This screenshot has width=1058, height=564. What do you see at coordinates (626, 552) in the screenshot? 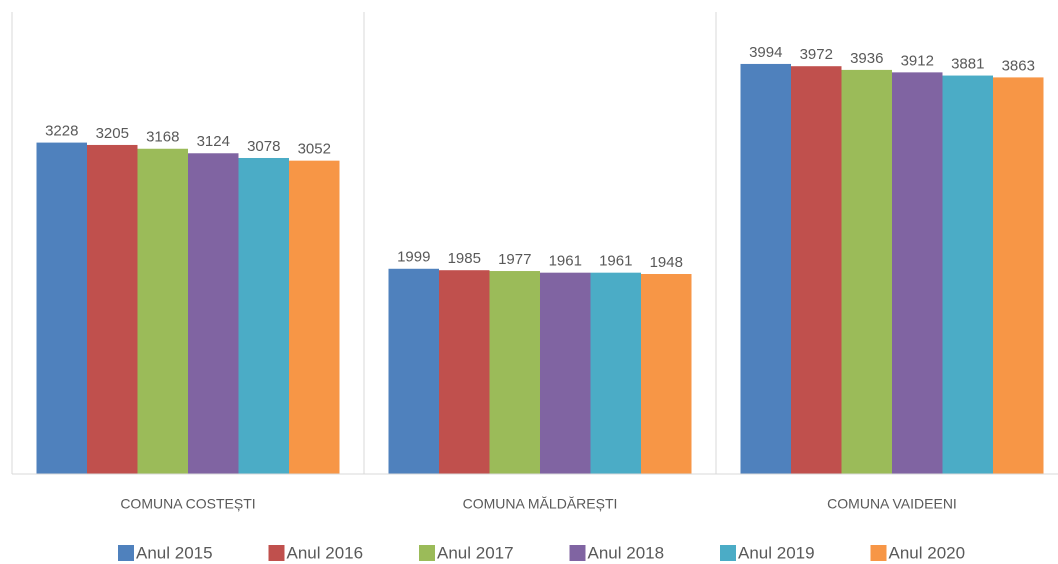
I see `legend-label: Anul 2018` at bounding box center [626, 552].